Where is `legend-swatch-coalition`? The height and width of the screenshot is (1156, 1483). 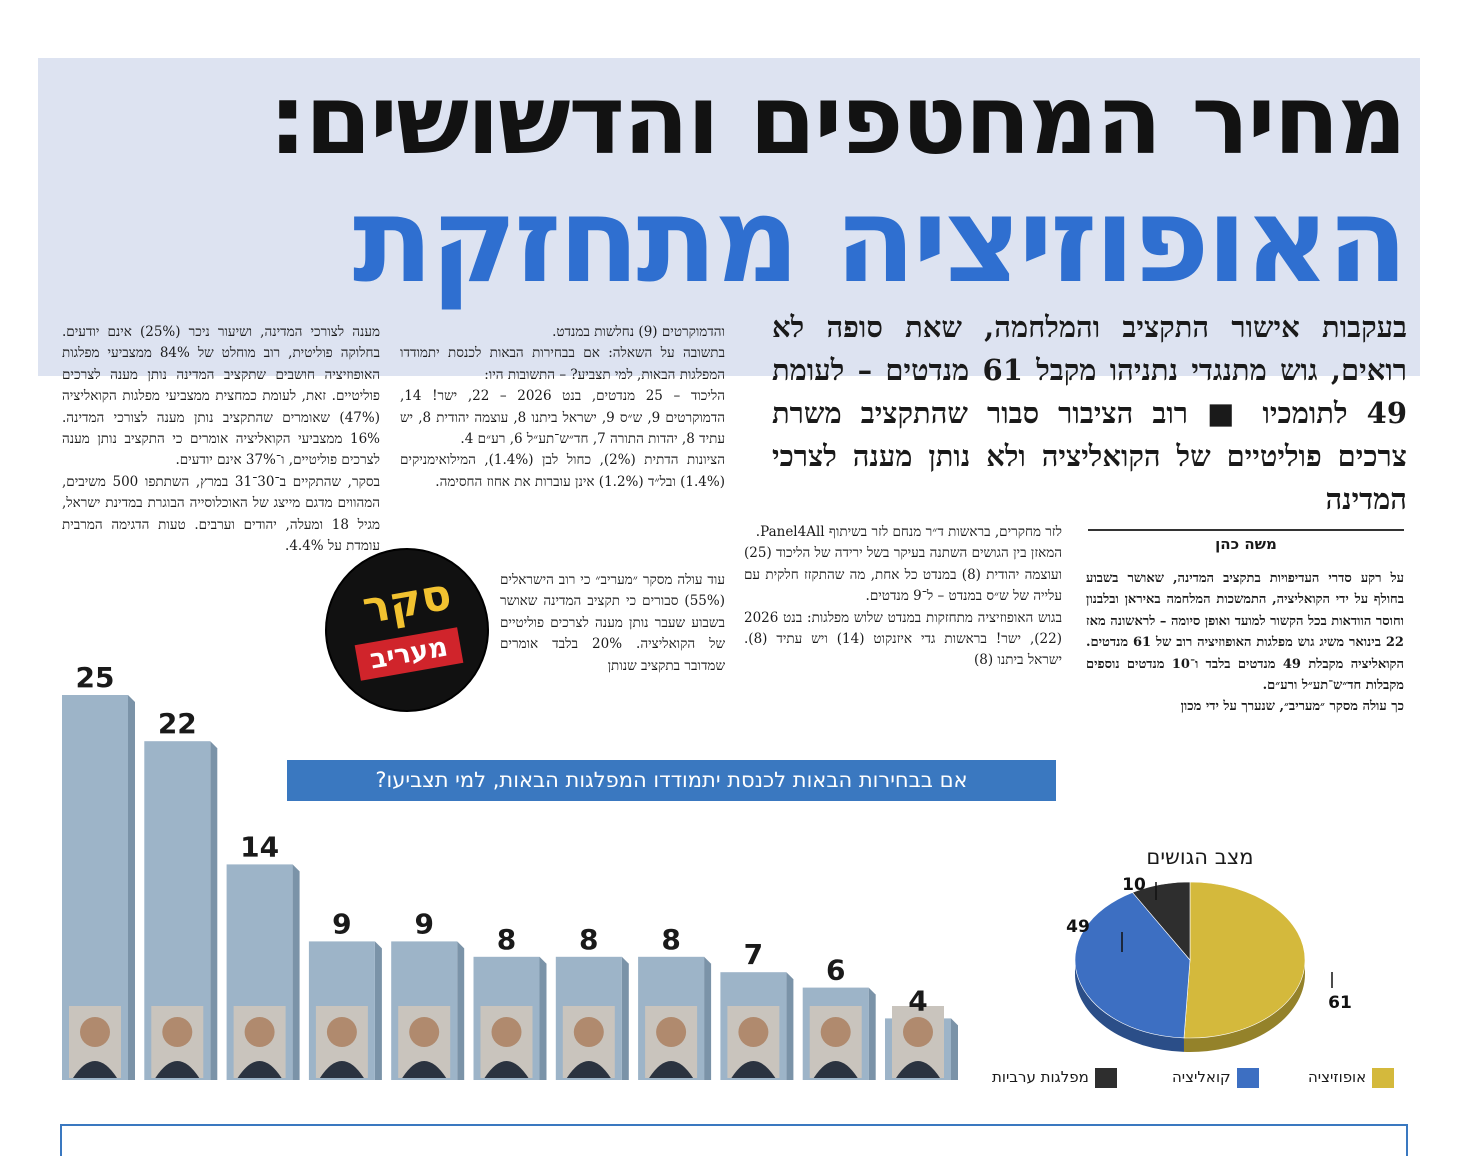
legend-swatch-coalition is located at coordinates (1247, 1077).